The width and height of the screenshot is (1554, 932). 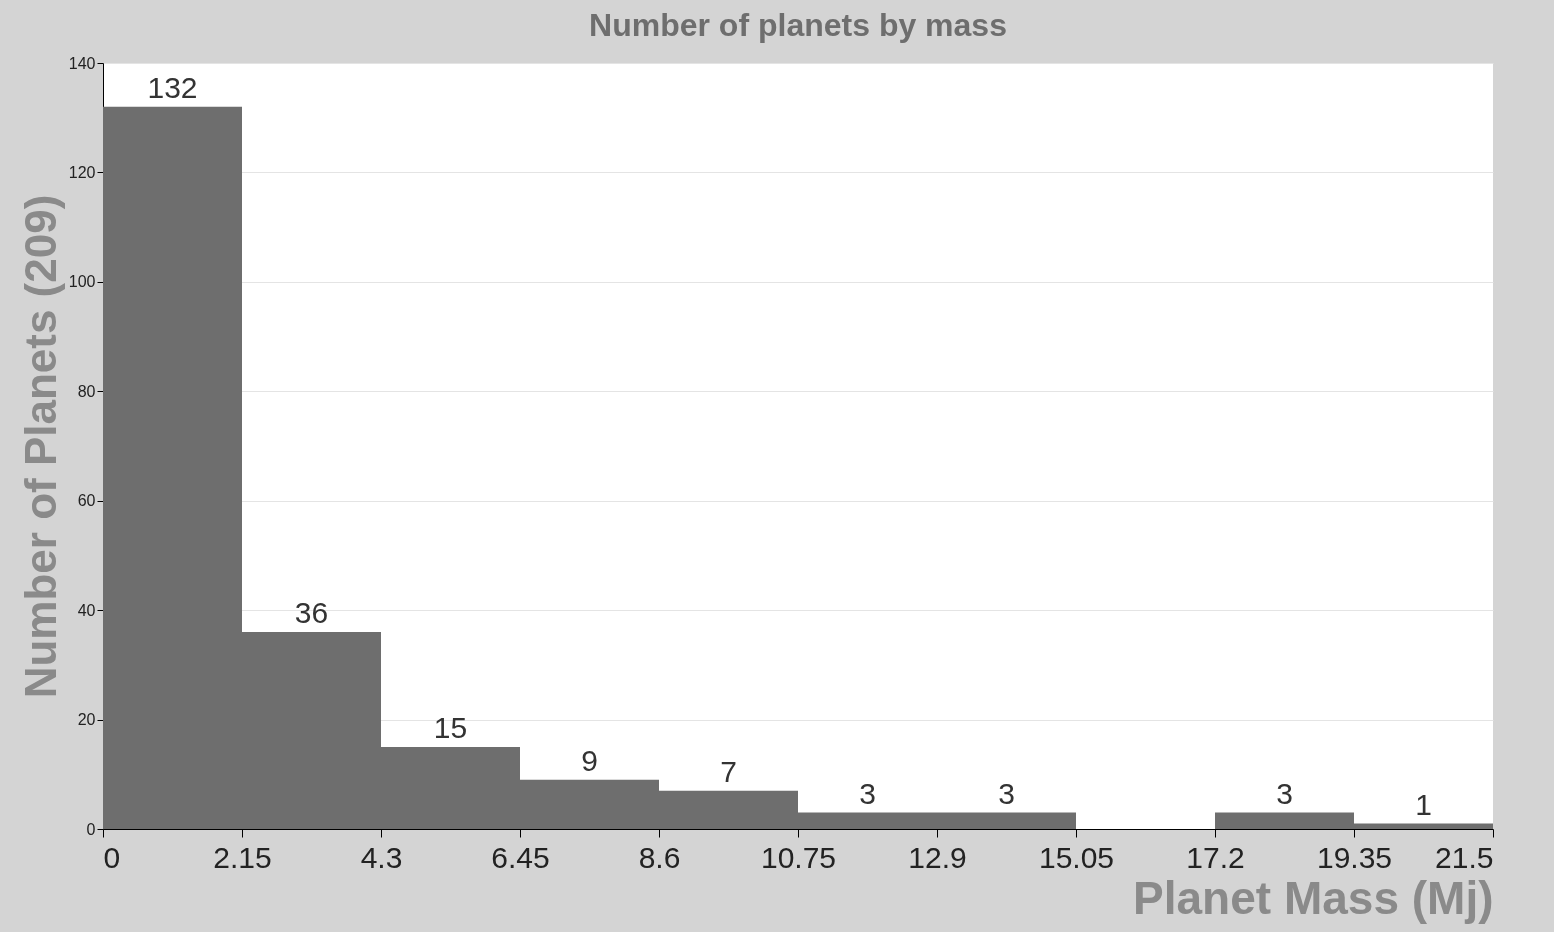 What do you see at coordinates (86, 391) in the screenshot?
I see `y-tick-label: 80` at bounding box center [86, 391].